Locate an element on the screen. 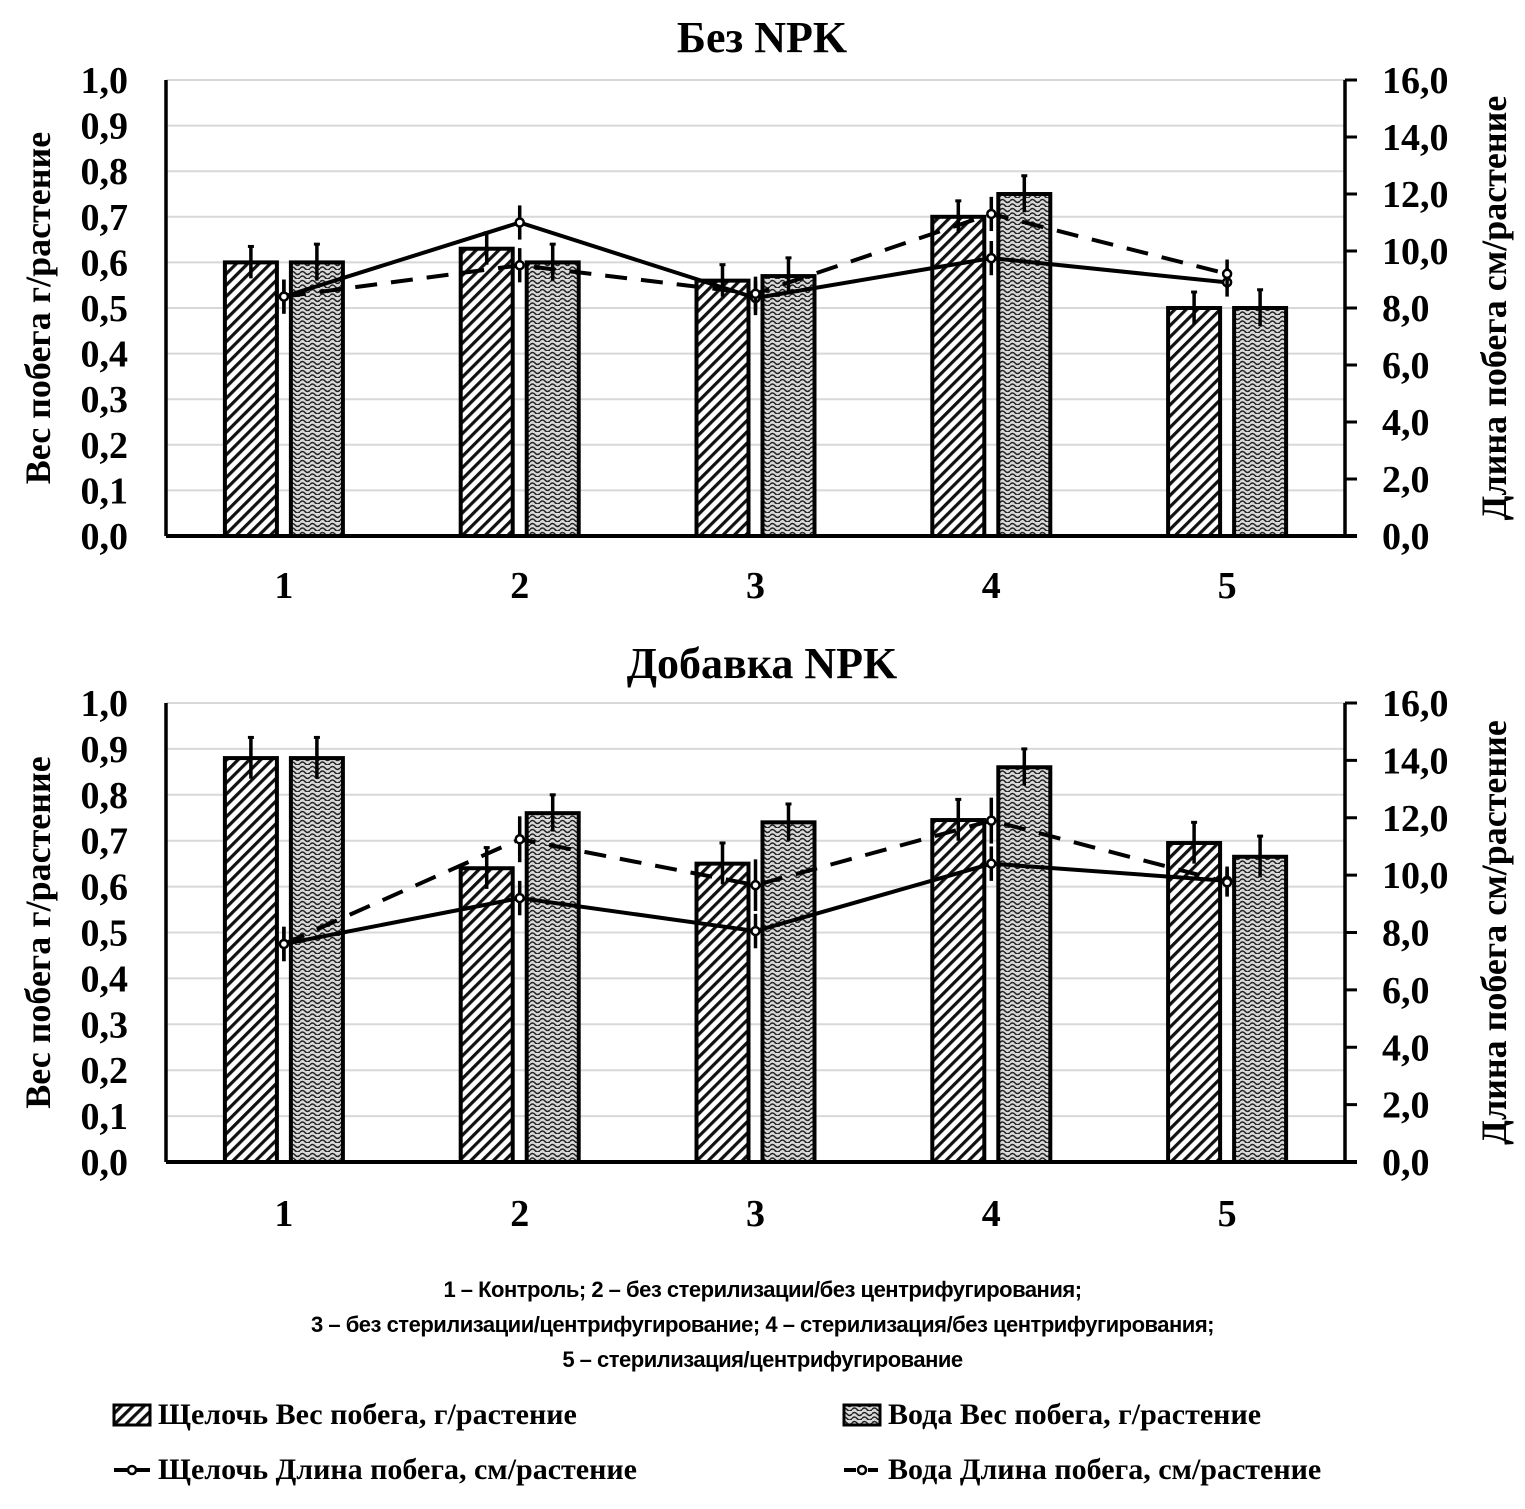  legend-label: Вода Вес побега, г/растение is located at coordinates (1075, 1414).